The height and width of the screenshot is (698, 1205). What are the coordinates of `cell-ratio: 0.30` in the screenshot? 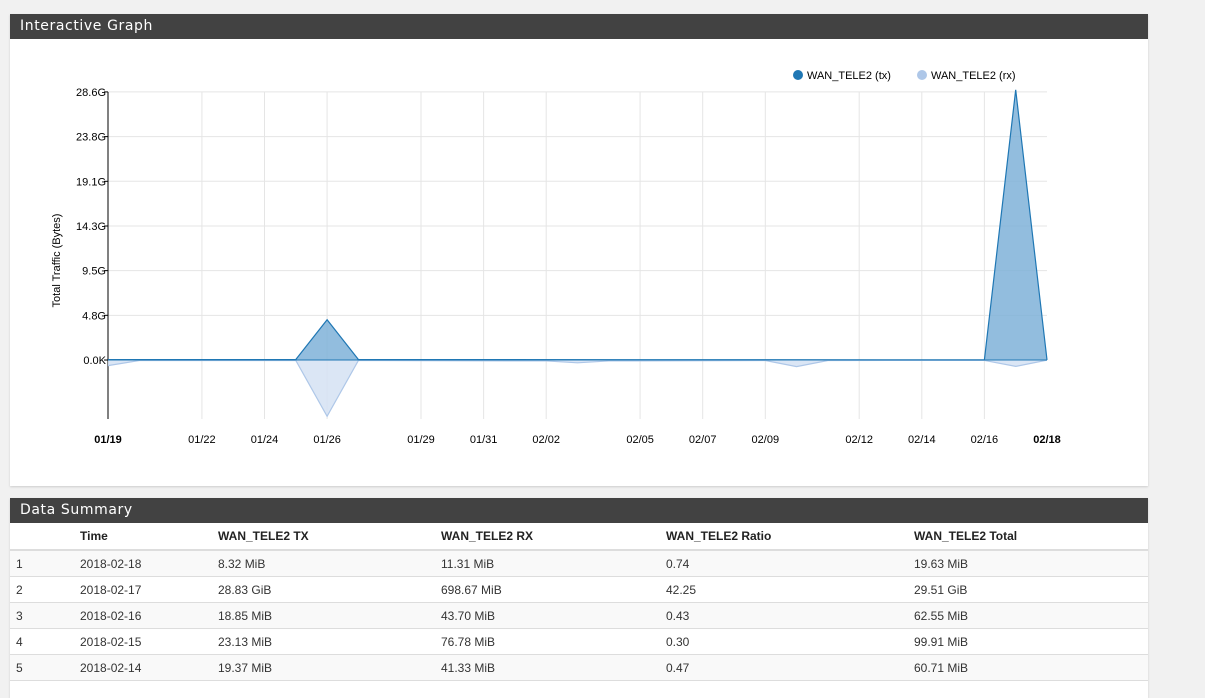 It's located at (790, 641).